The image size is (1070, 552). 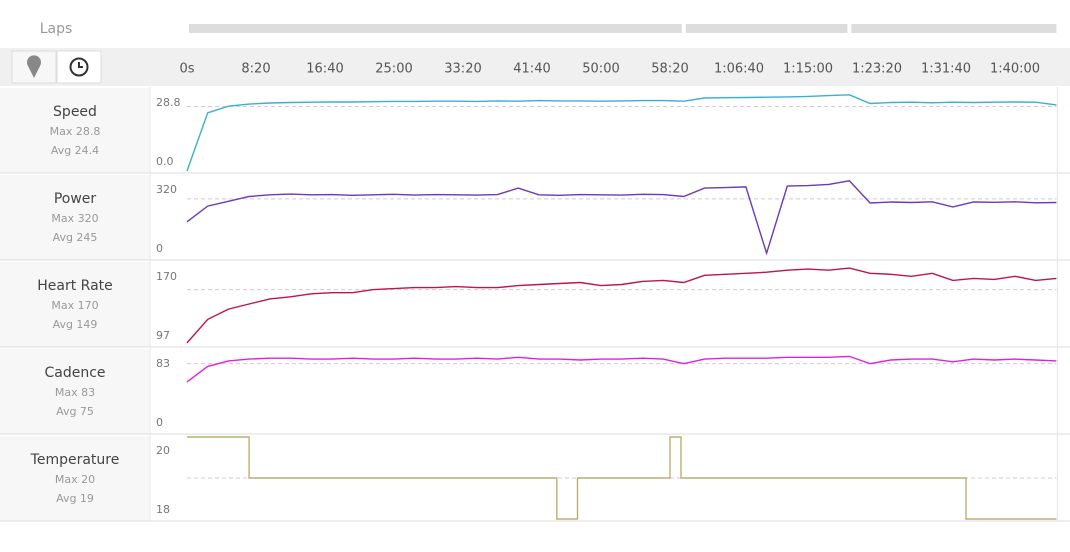 I want to click on x-tick-label: 1:40:00, so click(x=1015, y=69).